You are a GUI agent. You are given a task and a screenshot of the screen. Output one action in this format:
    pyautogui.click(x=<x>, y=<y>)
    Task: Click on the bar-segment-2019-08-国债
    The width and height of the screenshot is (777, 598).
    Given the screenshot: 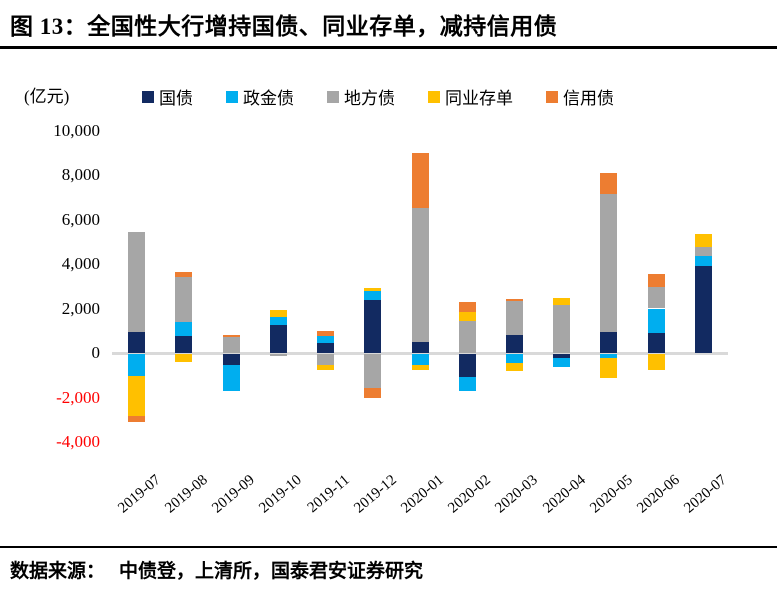 What is the action you would take?
    pyautogui.click(x=184, y=344)
    